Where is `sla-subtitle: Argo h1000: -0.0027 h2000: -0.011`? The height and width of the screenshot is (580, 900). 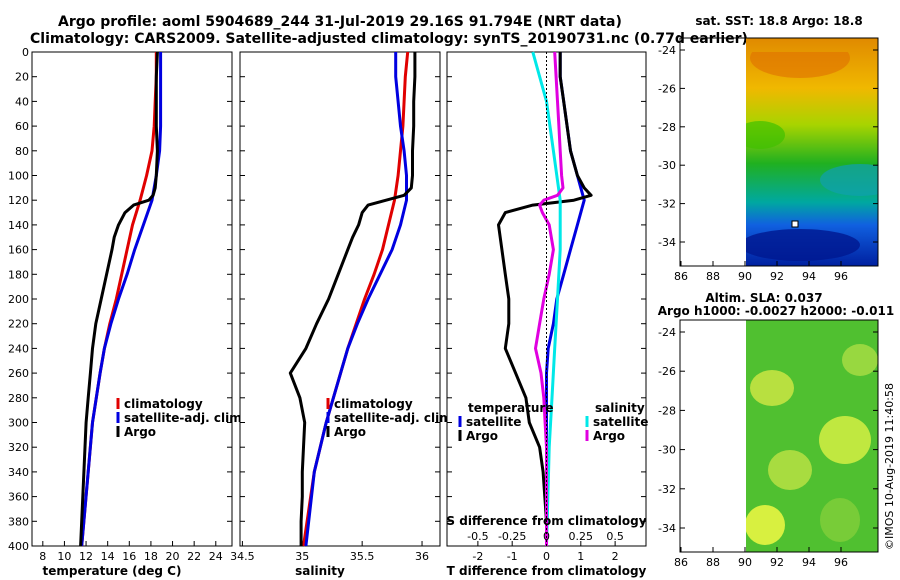
sla-subtitle: Argo h1000: -0.0027 h2000: -0.011 is located at coordinates (776, 311).